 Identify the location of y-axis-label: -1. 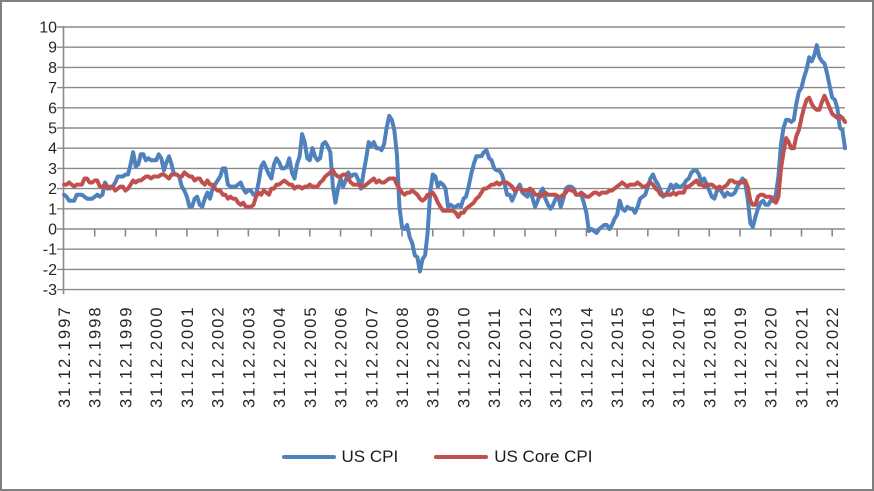
(50, 250).